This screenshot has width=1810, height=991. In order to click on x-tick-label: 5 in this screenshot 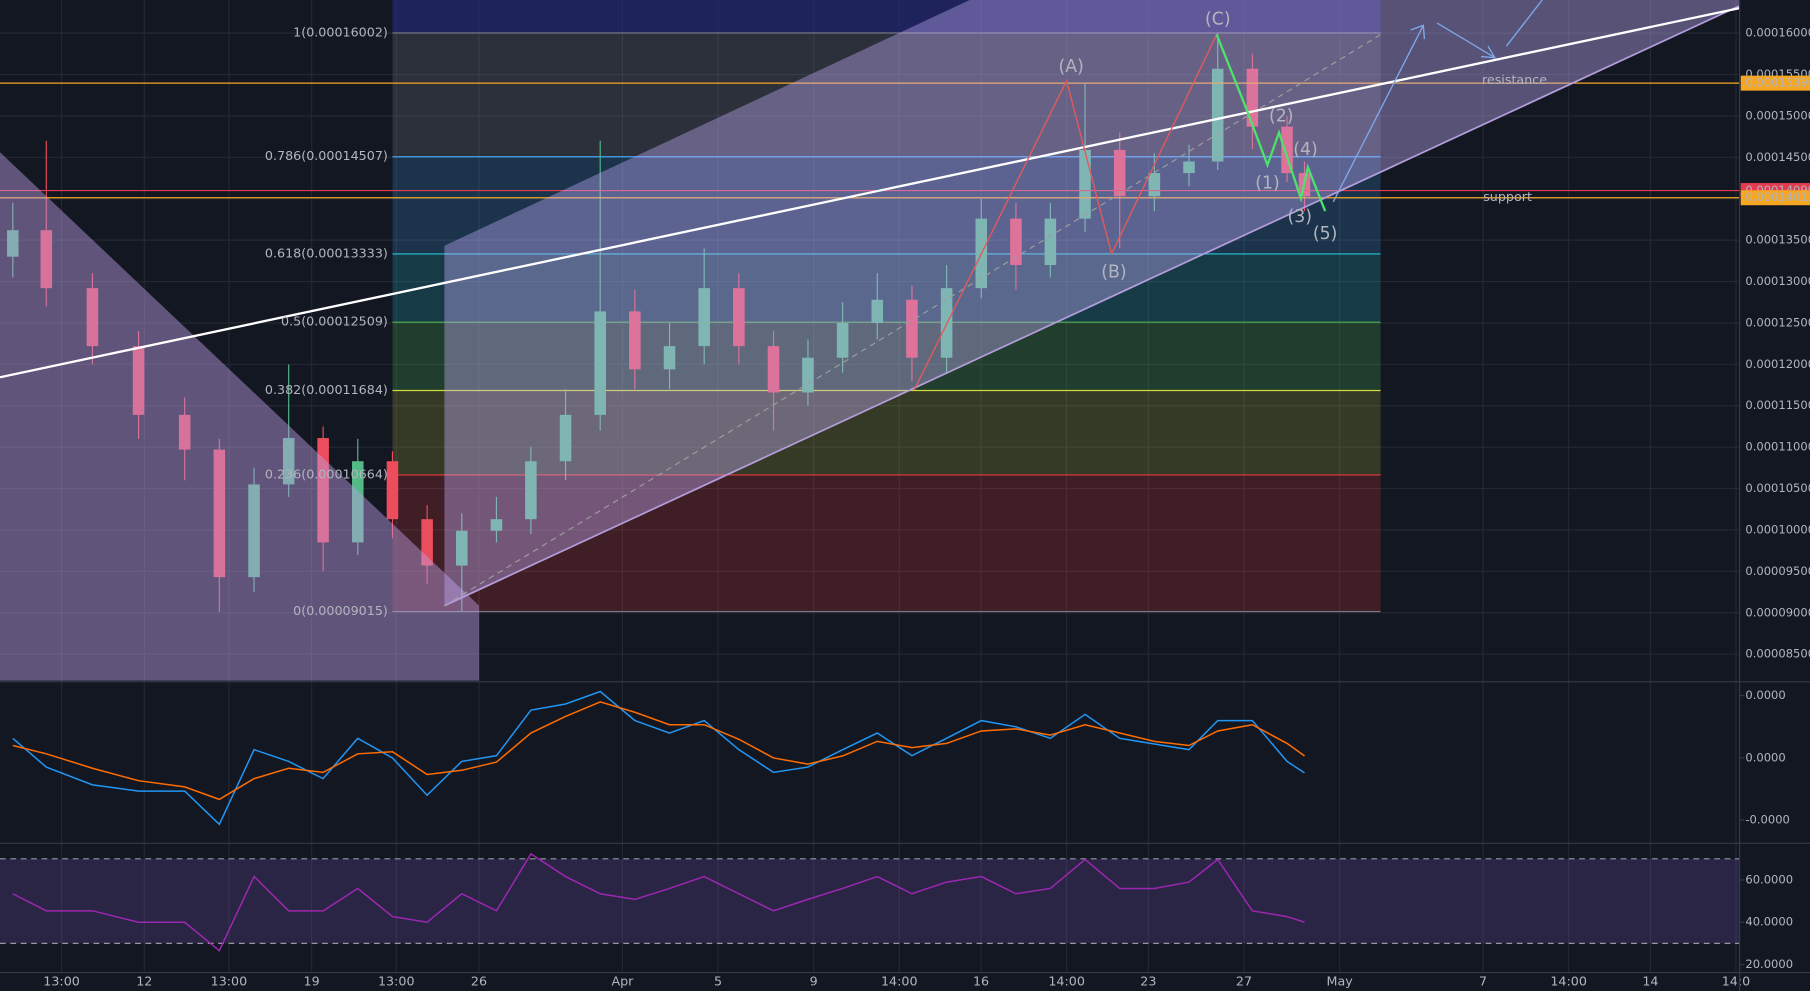, I will do `click(718, 980)`.